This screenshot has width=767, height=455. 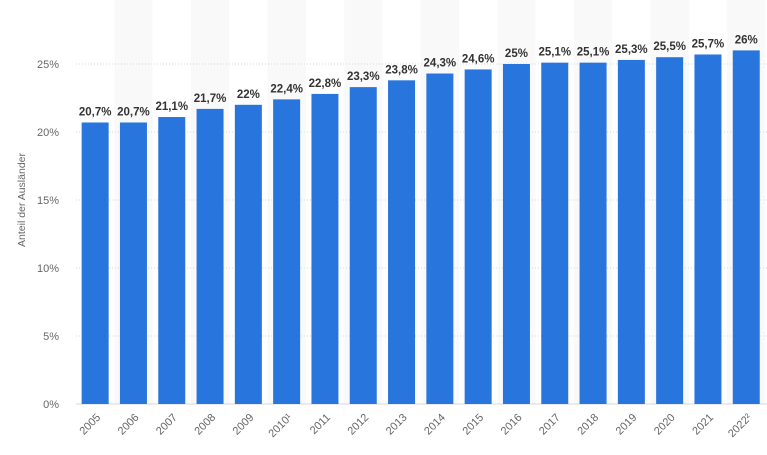 What do you see at coordinates (248, 95) in the screenshot?
I see `data-label: 22%` at bounding box center [248, 95].